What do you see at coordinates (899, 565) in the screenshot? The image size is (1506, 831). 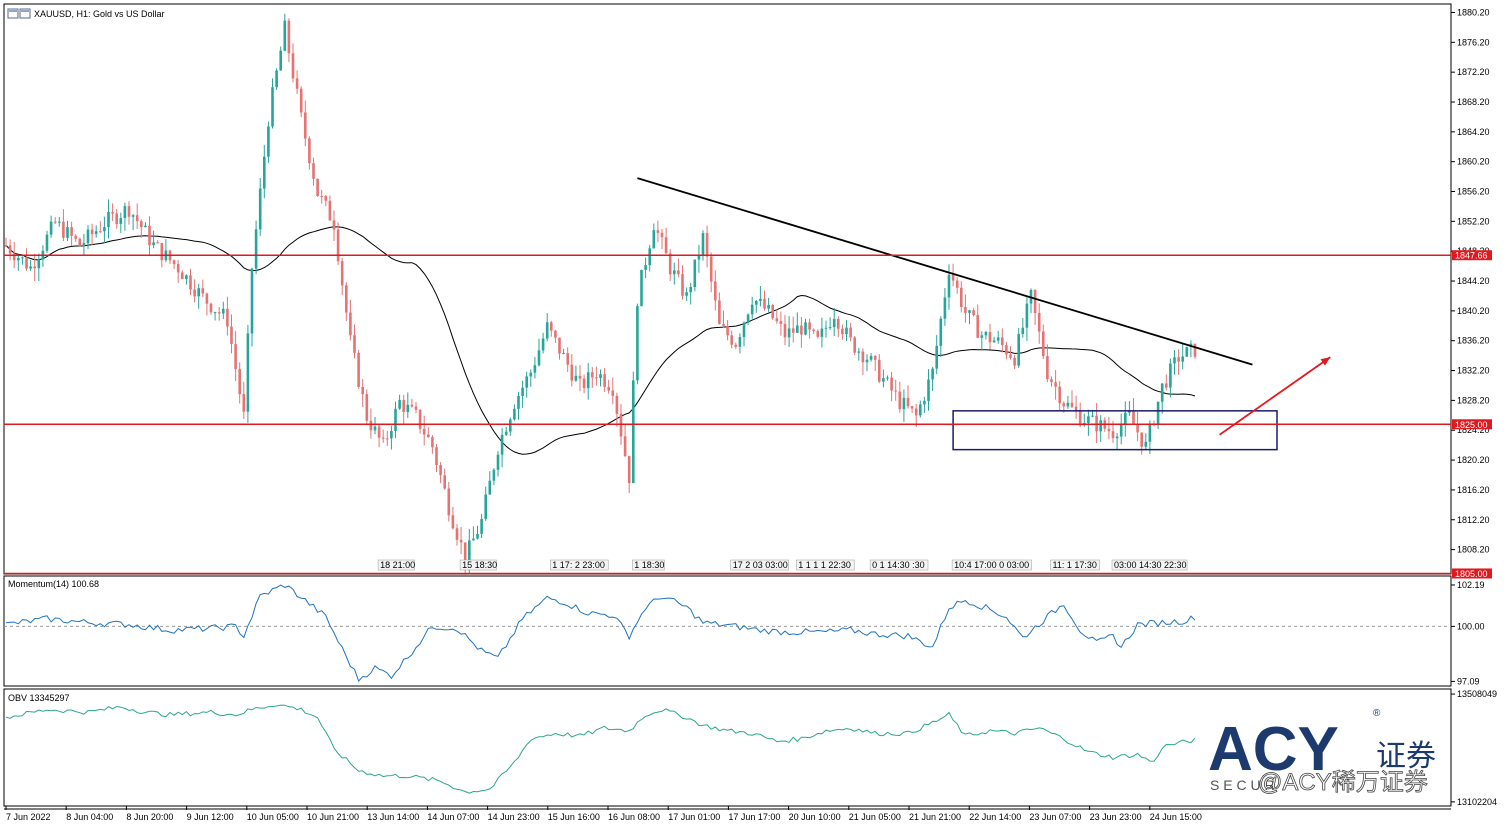 I see `period-time-label: 0 1 14:30 :30` at bounding box center [899, 565].